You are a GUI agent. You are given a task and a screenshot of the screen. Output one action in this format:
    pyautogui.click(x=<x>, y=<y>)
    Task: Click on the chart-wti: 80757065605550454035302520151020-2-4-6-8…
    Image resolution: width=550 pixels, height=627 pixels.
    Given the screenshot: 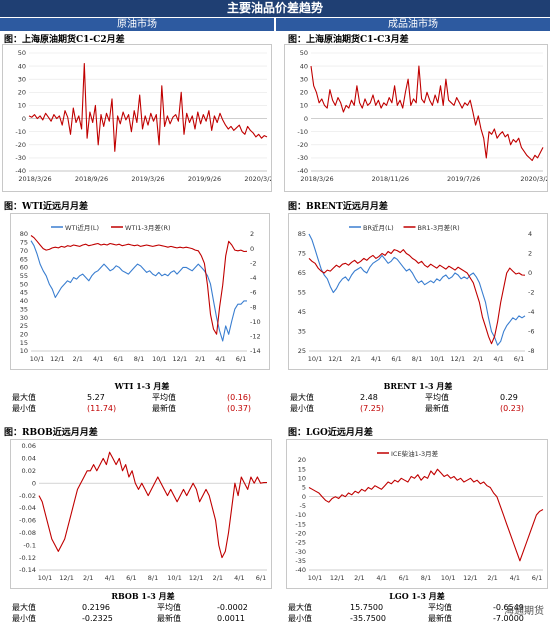 What is the action you would take?
    pyautogui.click(x=140, y=293)
    